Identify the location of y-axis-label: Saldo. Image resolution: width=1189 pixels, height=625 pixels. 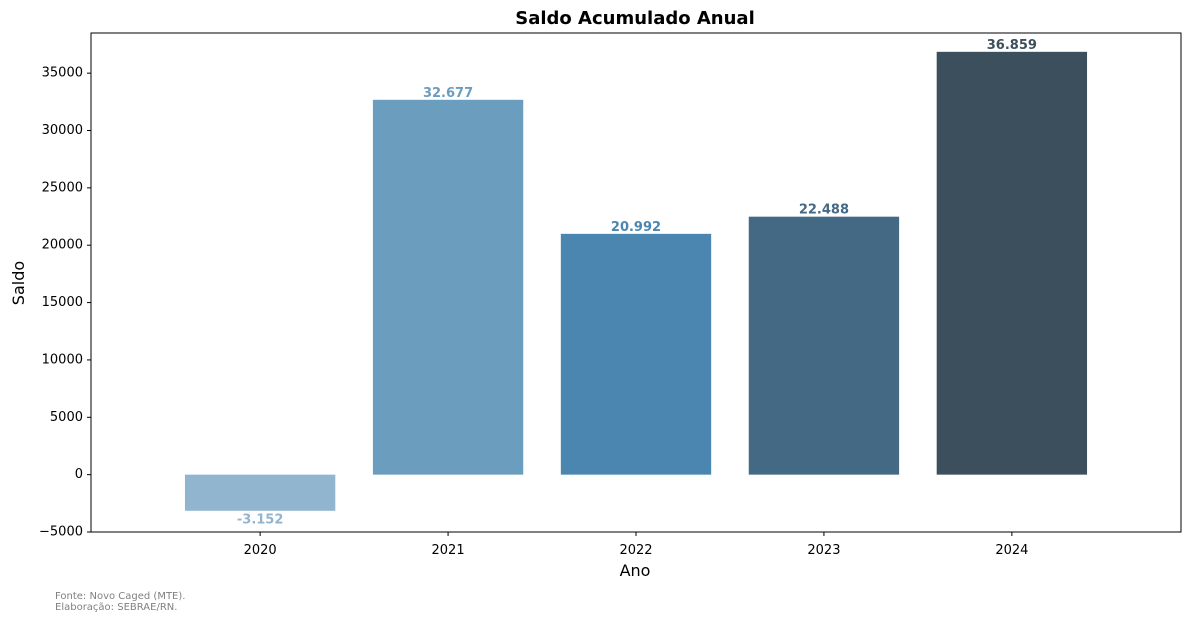
(18, 283).